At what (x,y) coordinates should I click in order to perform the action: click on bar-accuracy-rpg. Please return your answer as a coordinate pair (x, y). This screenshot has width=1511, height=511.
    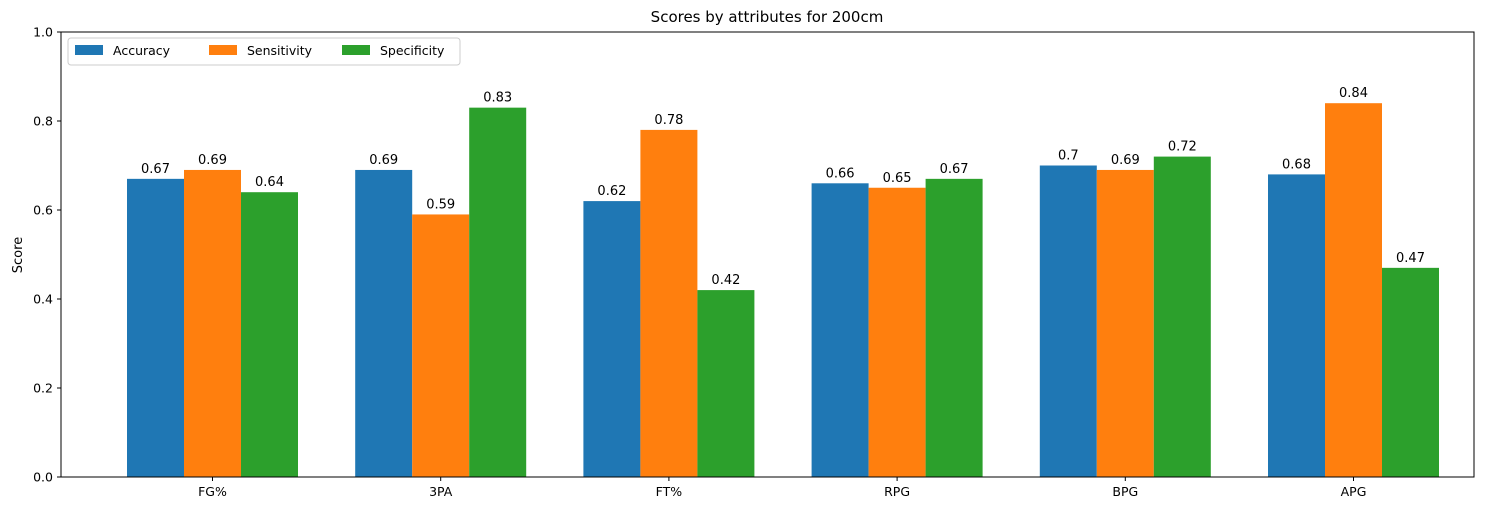
    Looking at the image, I should click on (840, 330).